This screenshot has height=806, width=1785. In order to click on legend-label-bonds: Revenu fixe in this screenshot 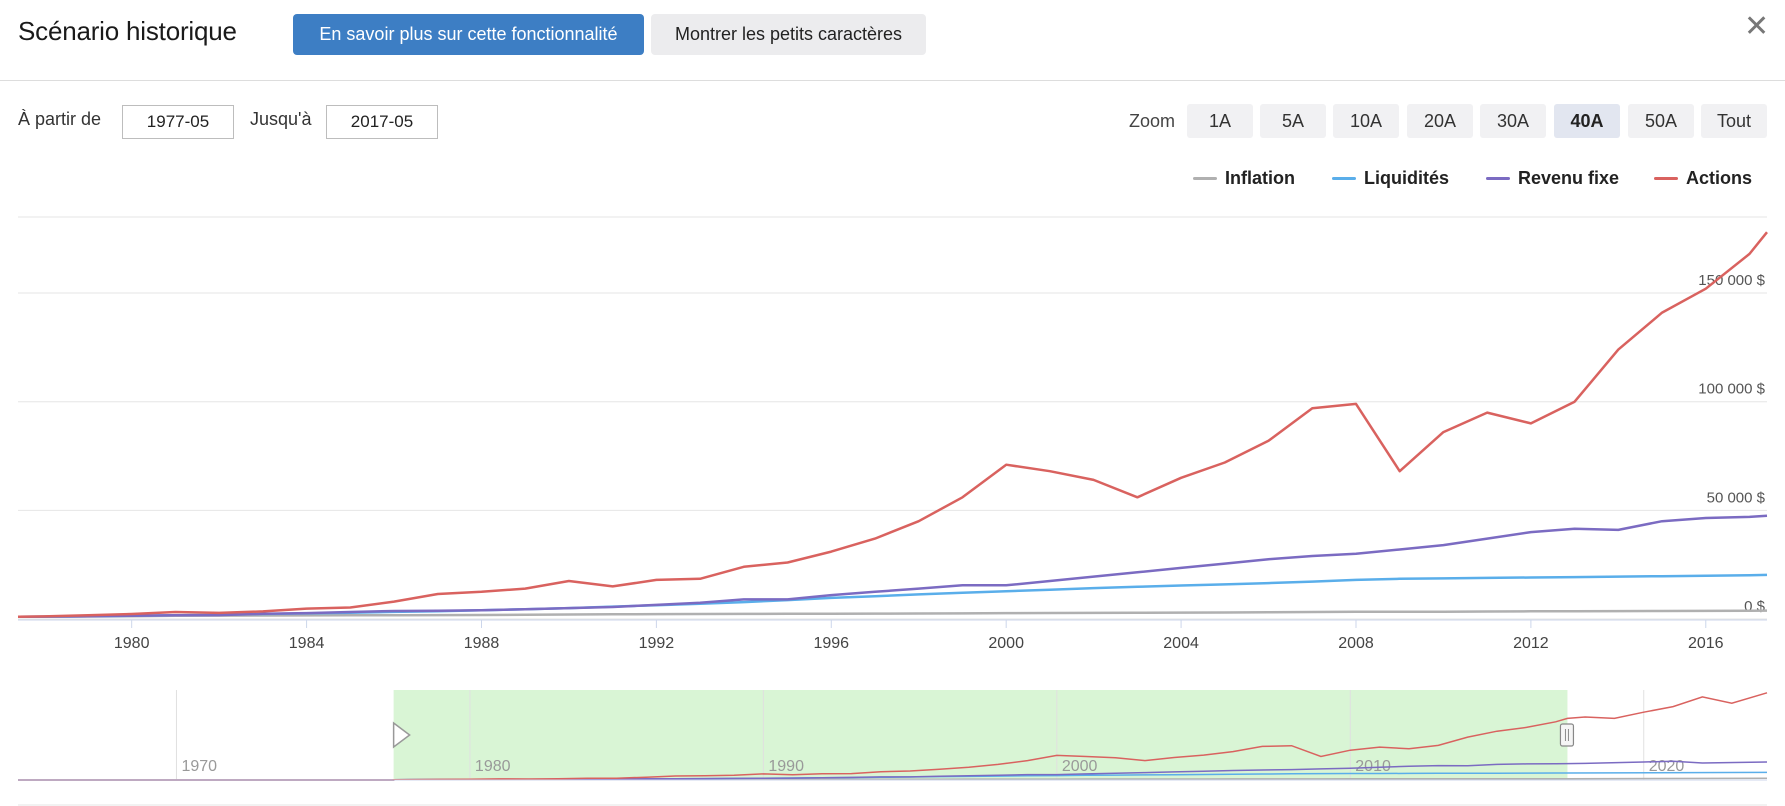, I will do `click(1569, 177)`.